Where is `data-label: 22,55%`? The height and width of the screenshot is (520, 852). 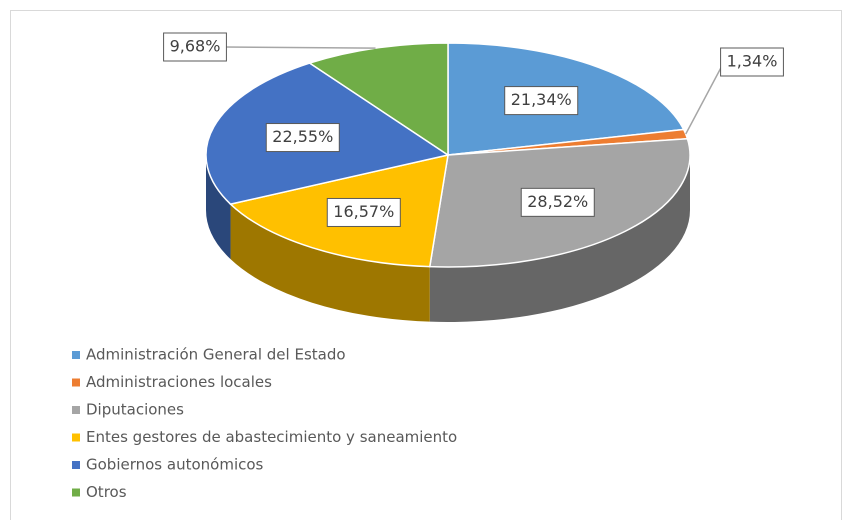
data-label: 22,55% is located at coordinates (302, 136).